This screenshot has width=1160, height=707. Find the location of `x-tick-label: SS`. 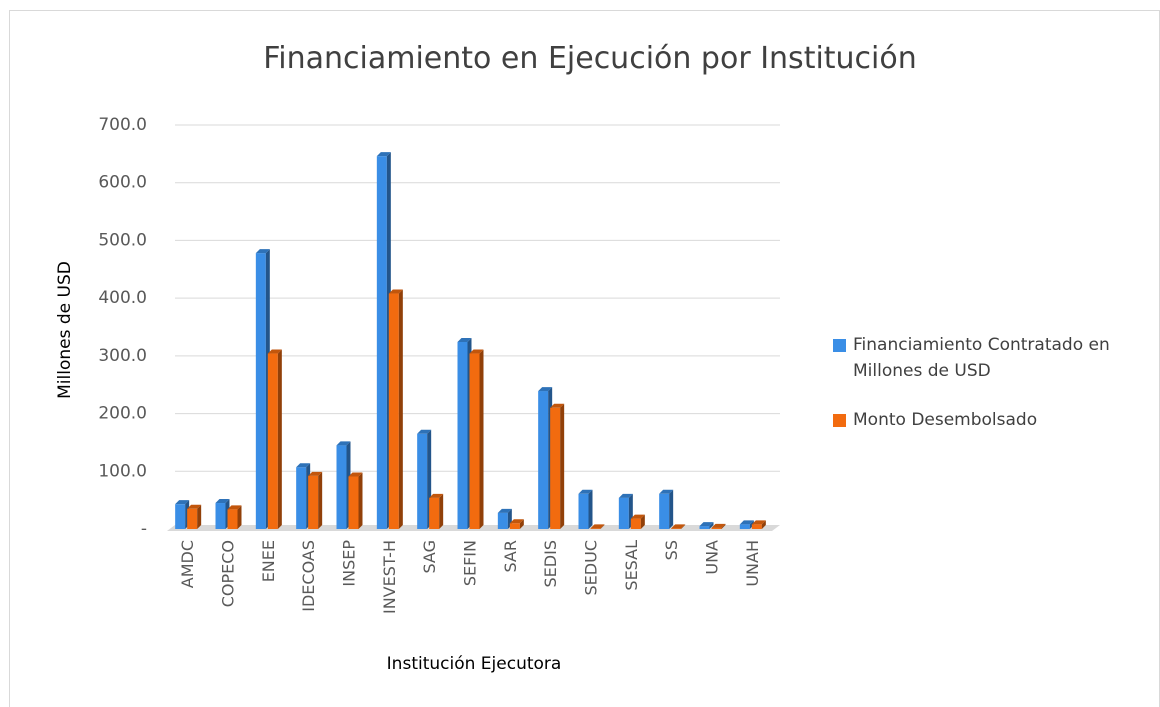

x-tick-label: SS is located at coordinates (671, 550).